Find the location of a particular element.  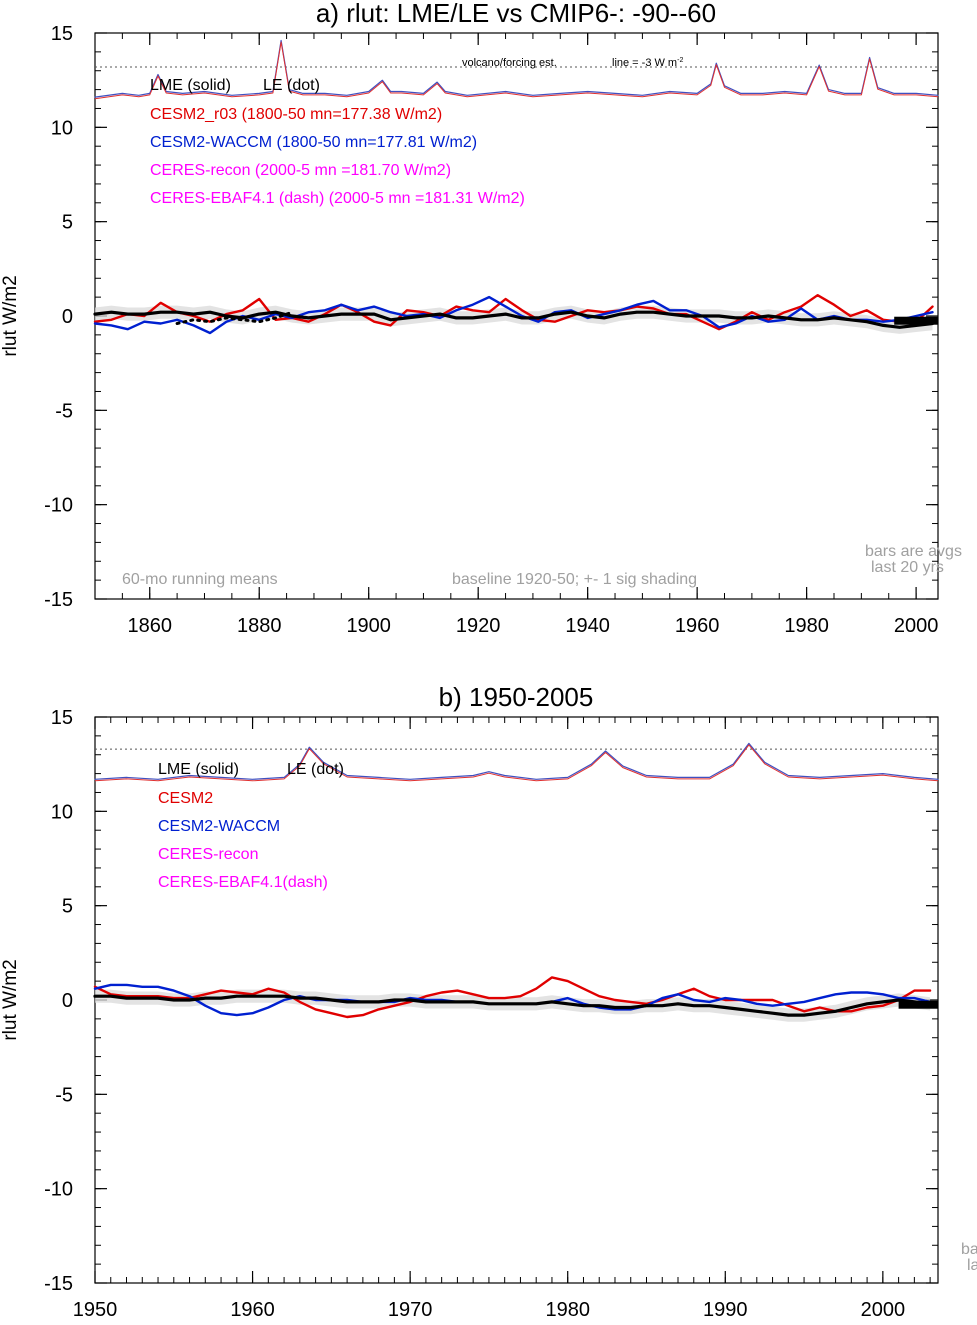

x-tick-label: 1900 is located at coordinates (368, 626).